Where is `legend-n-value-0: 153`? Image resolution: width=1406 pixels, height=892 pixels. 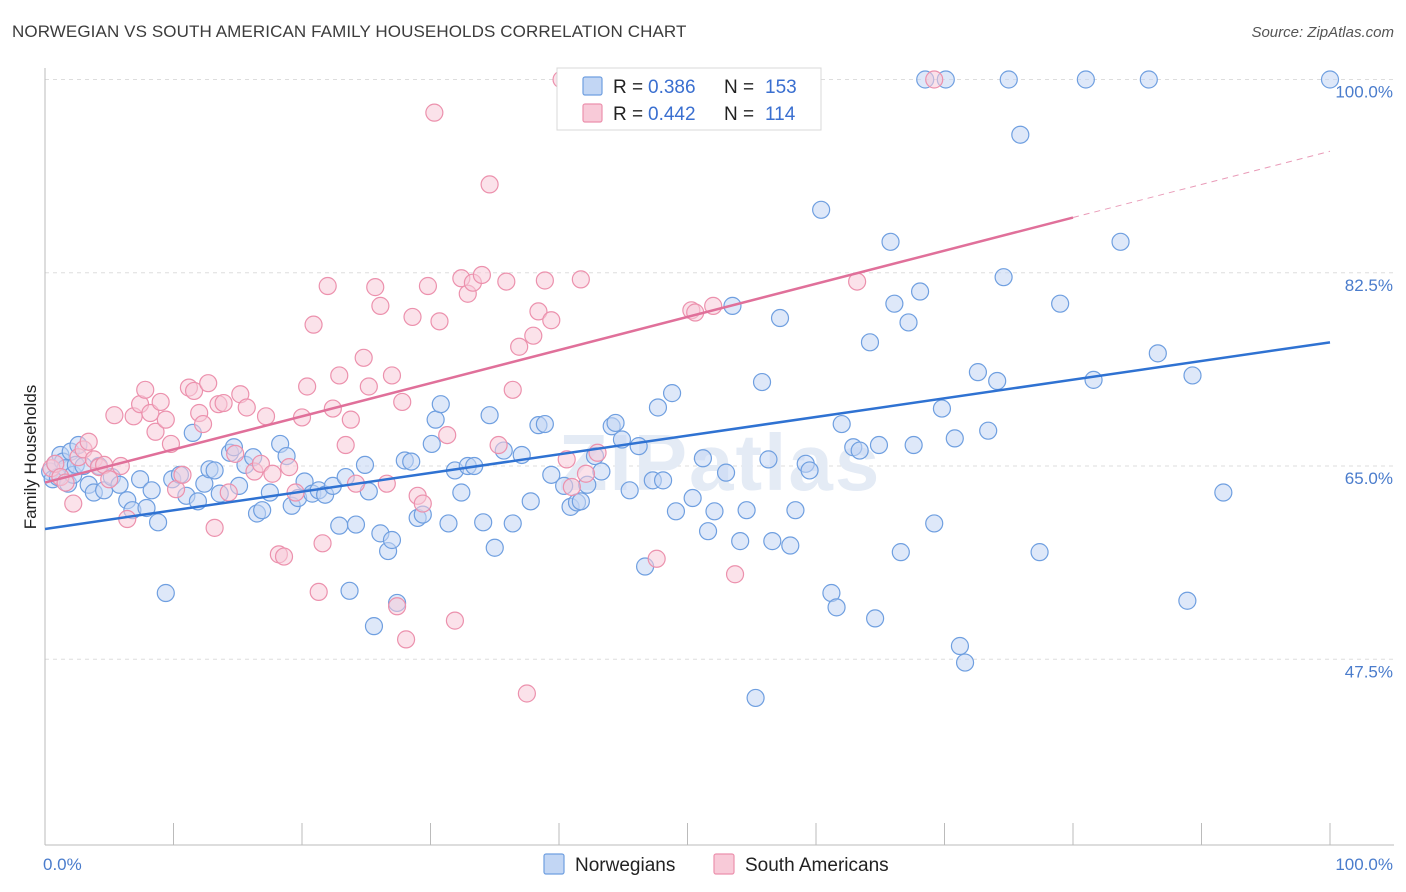 legend-n-value-0: 153 is located at coordinates (781, 87).